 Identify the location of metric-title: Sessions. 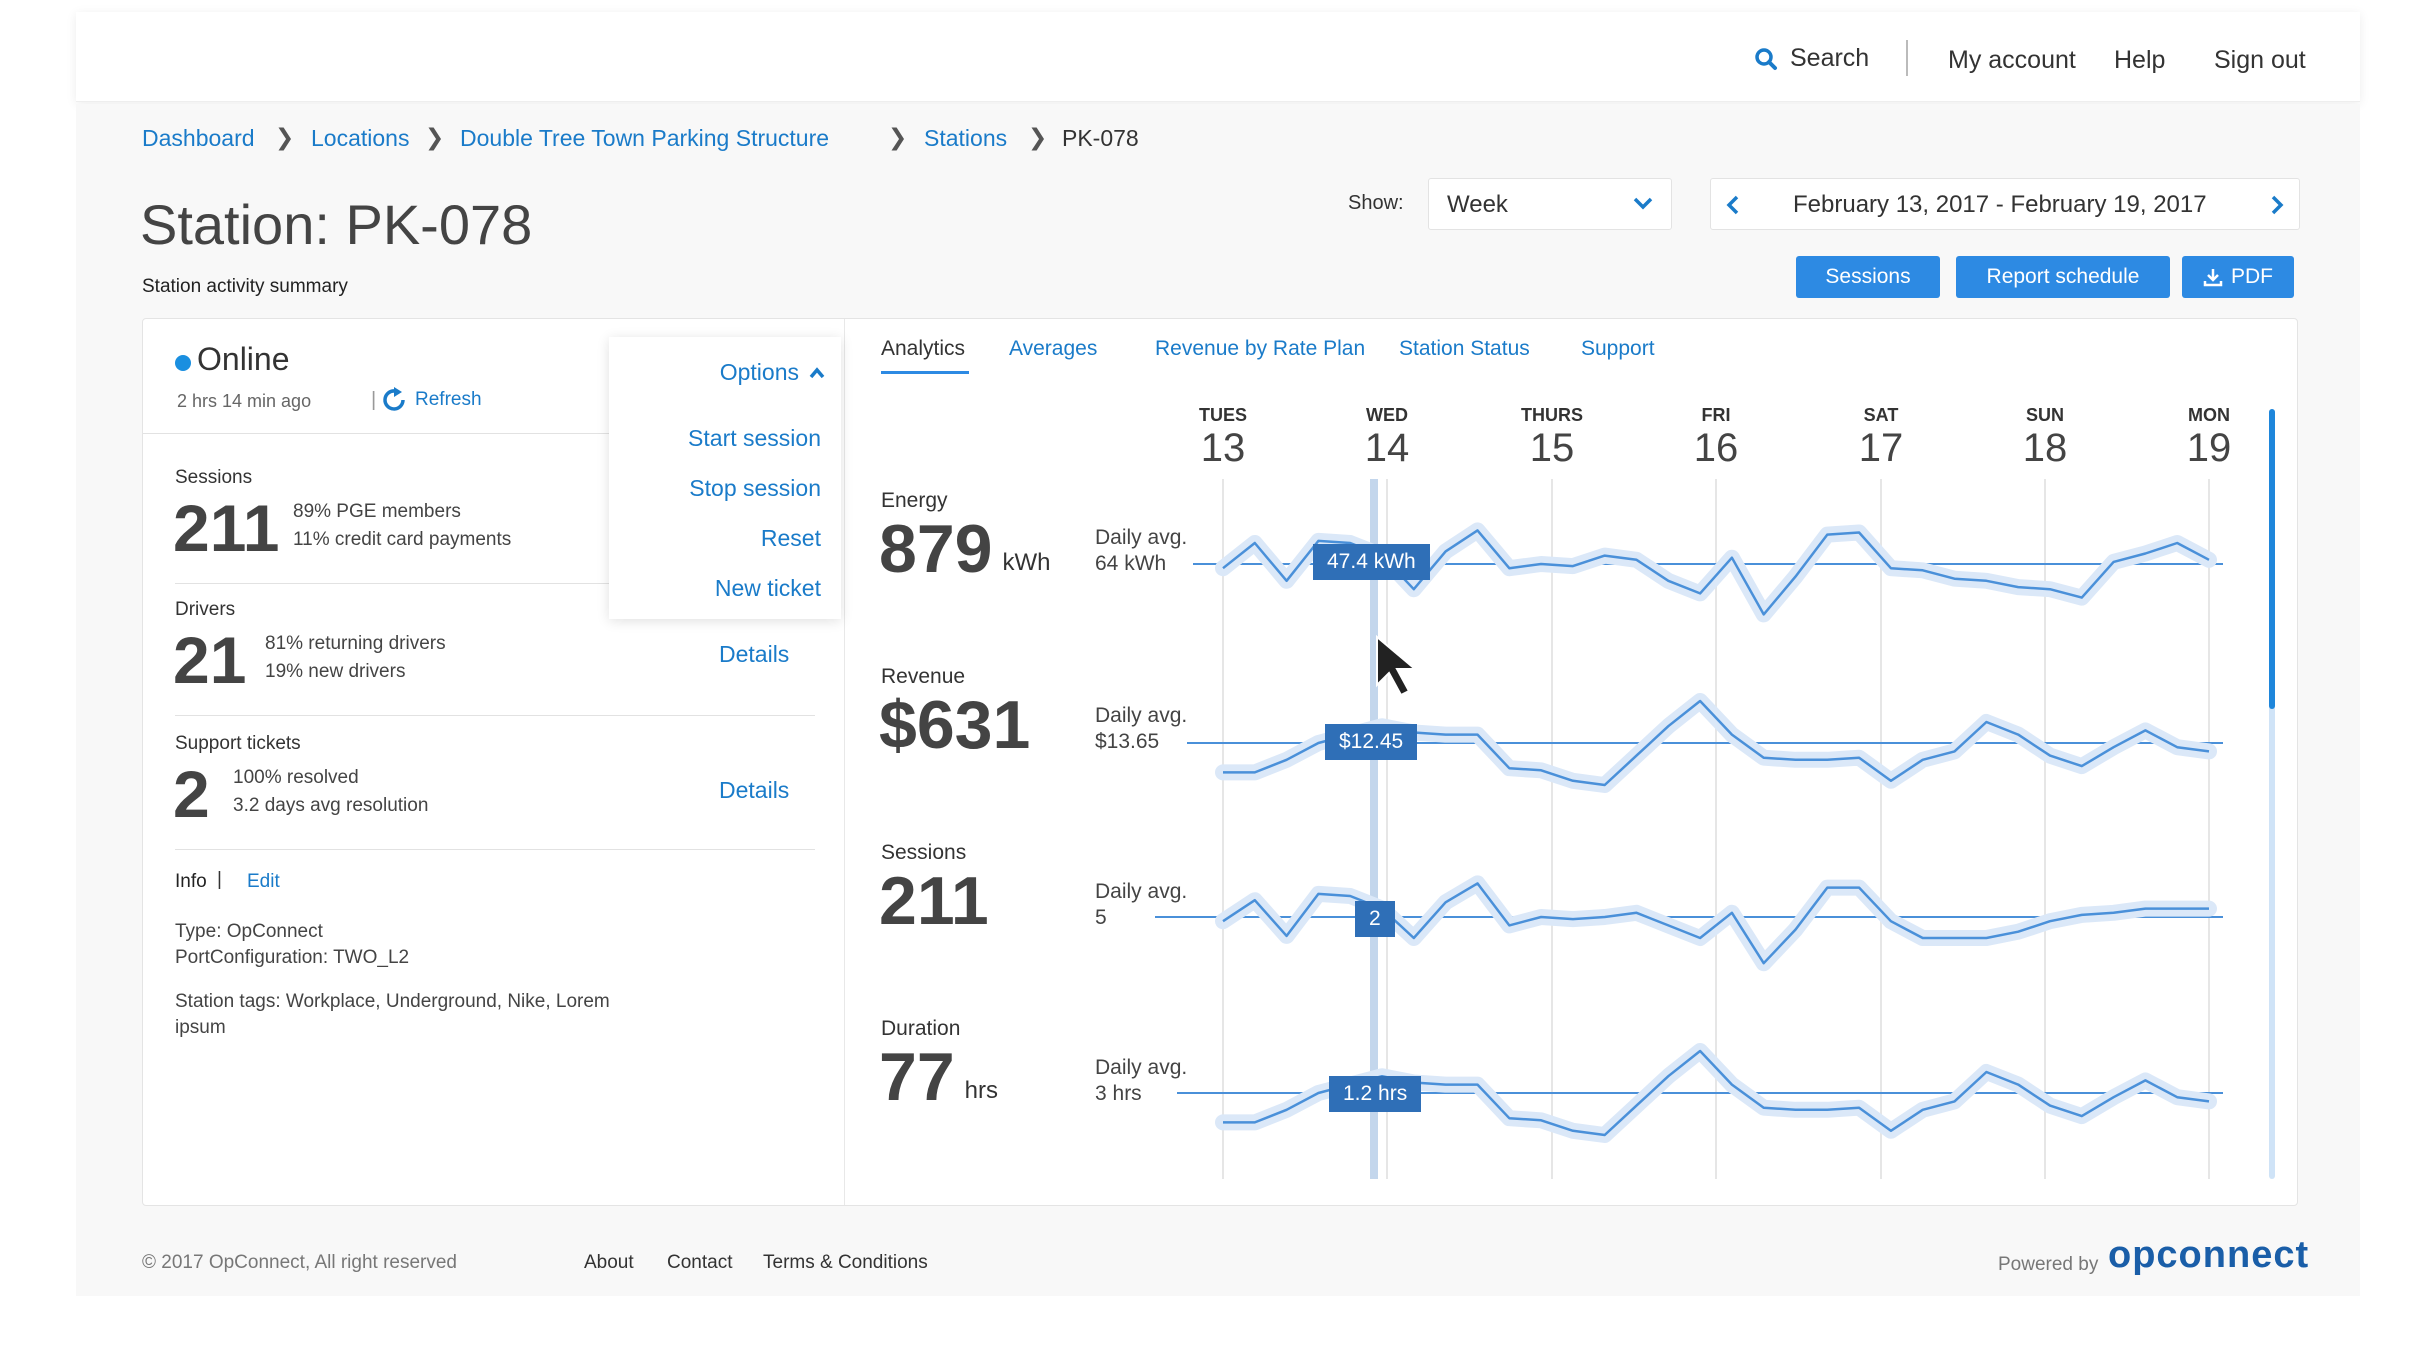
(924, 852).